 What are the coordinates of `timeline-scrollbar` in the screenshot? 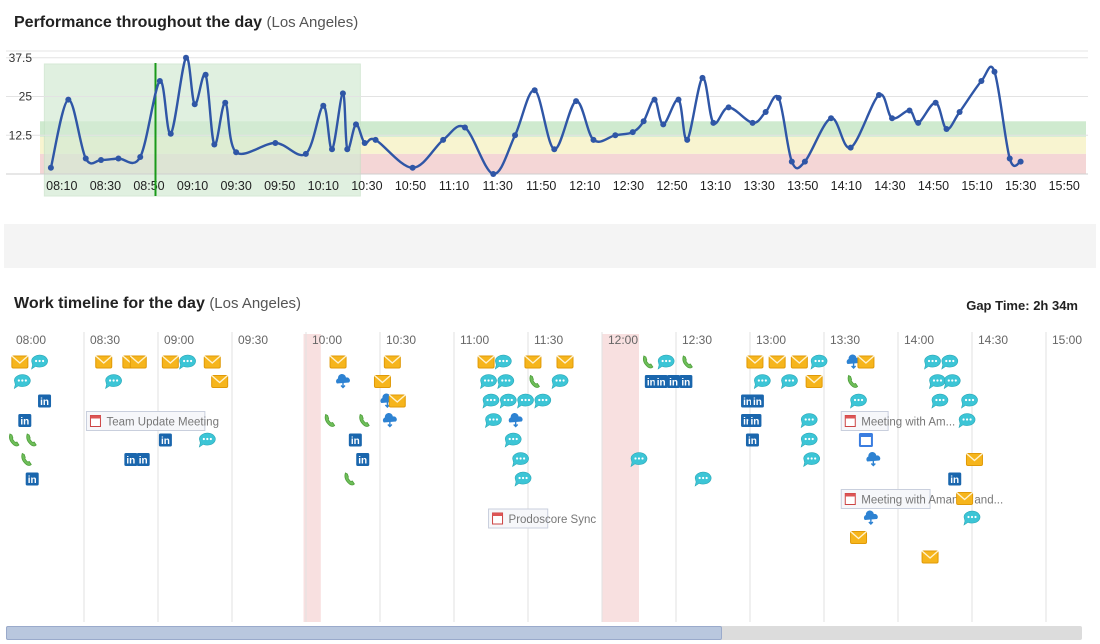 It's located at (544, 633).